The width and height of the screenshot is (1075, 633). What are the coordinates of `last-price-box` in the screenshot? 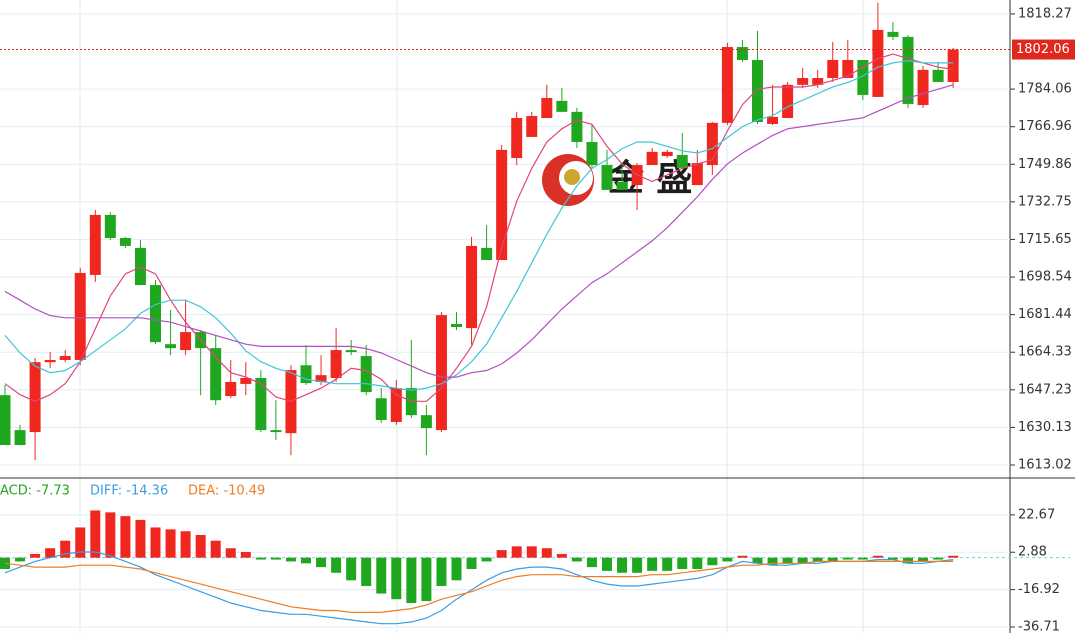 It's located at (1043, 49).